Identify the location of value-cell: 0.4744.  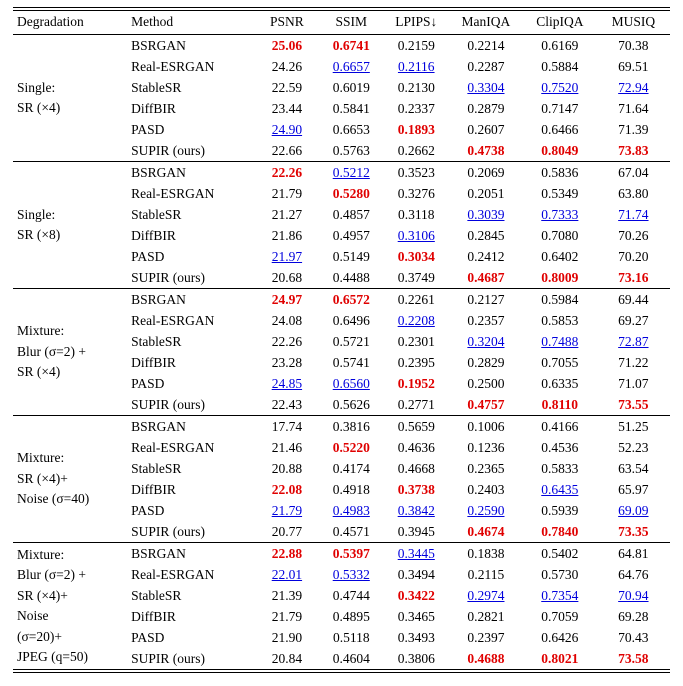
(351, 595).